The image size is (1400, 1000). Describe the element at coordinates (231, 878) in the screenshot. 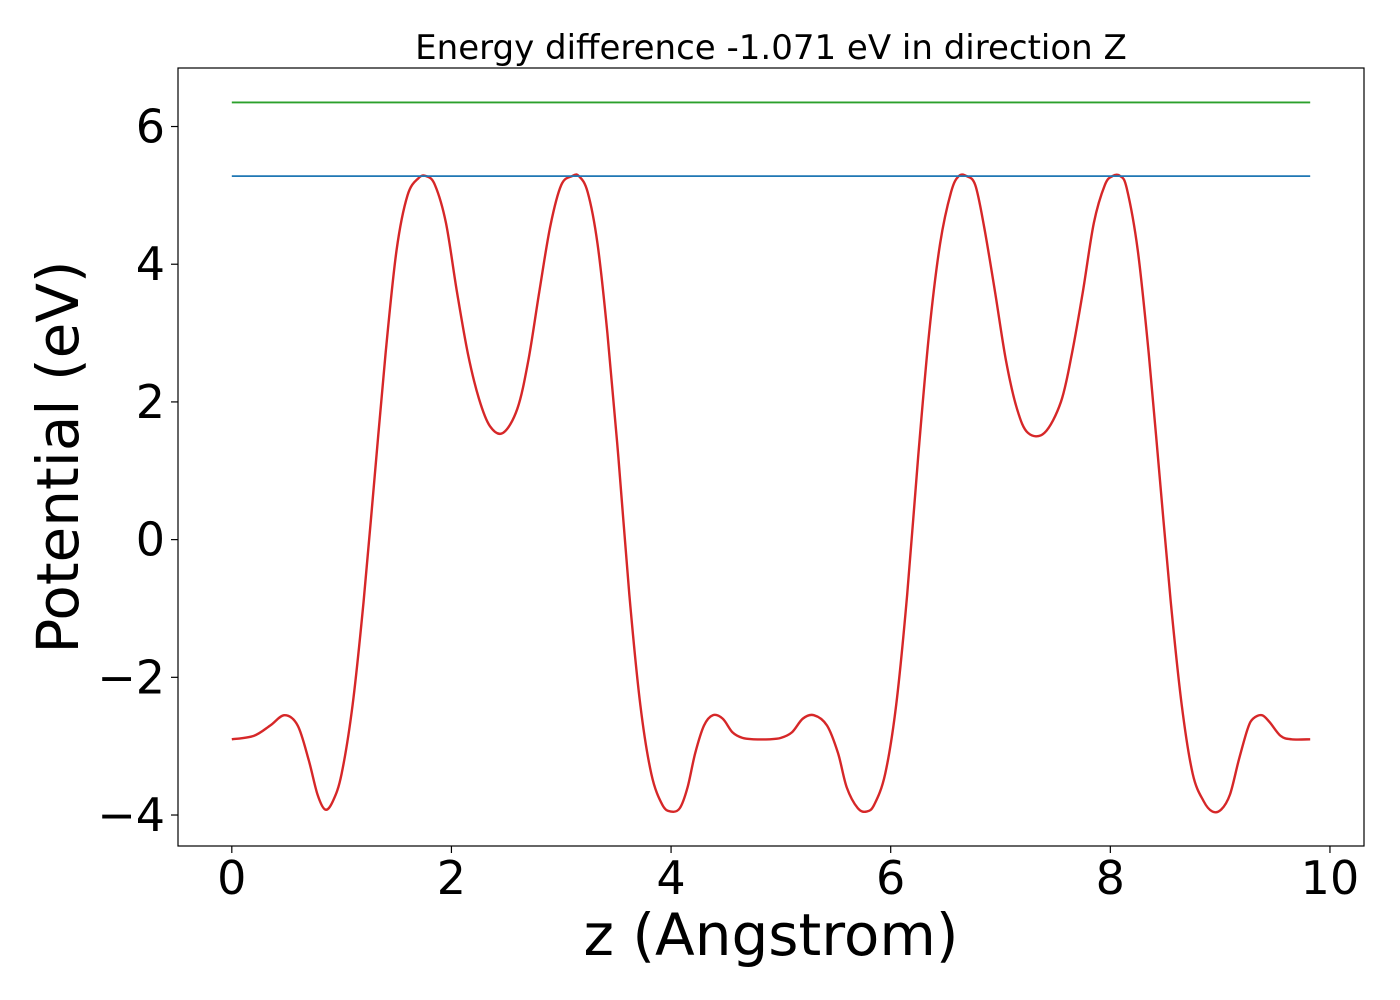

I see `x-tick-label: 0` at that location.